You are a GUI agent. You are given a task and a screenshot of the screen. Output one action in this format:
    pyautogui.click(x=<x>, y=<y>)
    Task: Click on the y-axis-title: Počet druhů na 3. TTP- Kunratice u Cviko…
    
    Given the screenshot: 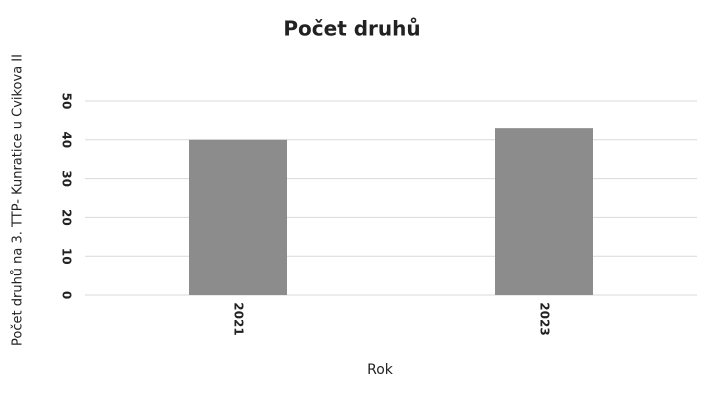 What is the action you would take?
    pyautogui.click(x=18, y=200)
    